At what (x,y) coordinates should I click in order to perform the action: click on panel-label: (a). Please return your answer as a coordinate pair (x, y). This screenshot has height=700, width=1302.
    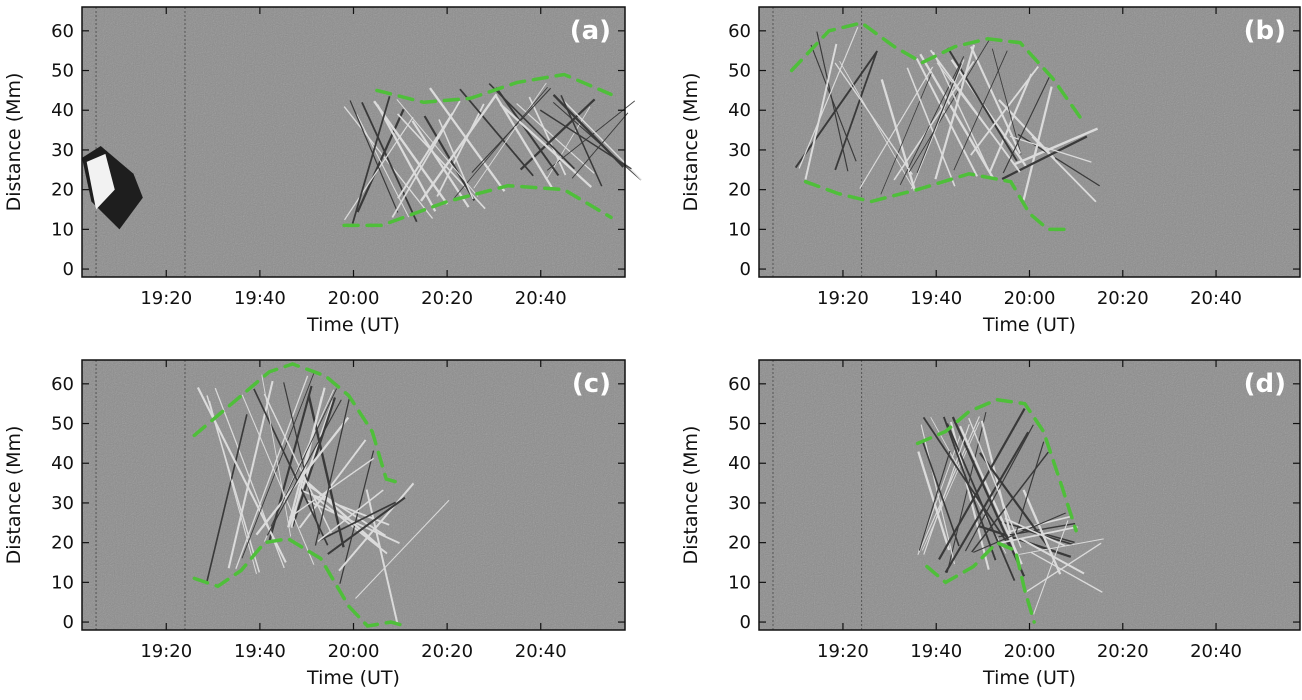
    Looking at the image, I should click on (590, 31).